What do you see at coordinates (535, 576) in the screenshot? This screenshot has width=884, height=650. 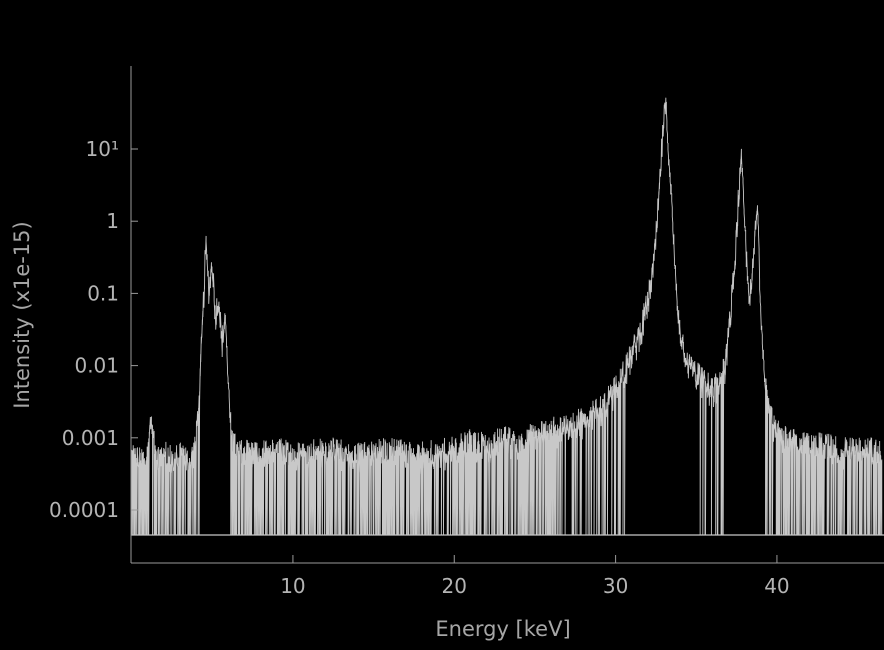 I see `x-ticks: 10 20 30 40` at bounding box center [535, 576].